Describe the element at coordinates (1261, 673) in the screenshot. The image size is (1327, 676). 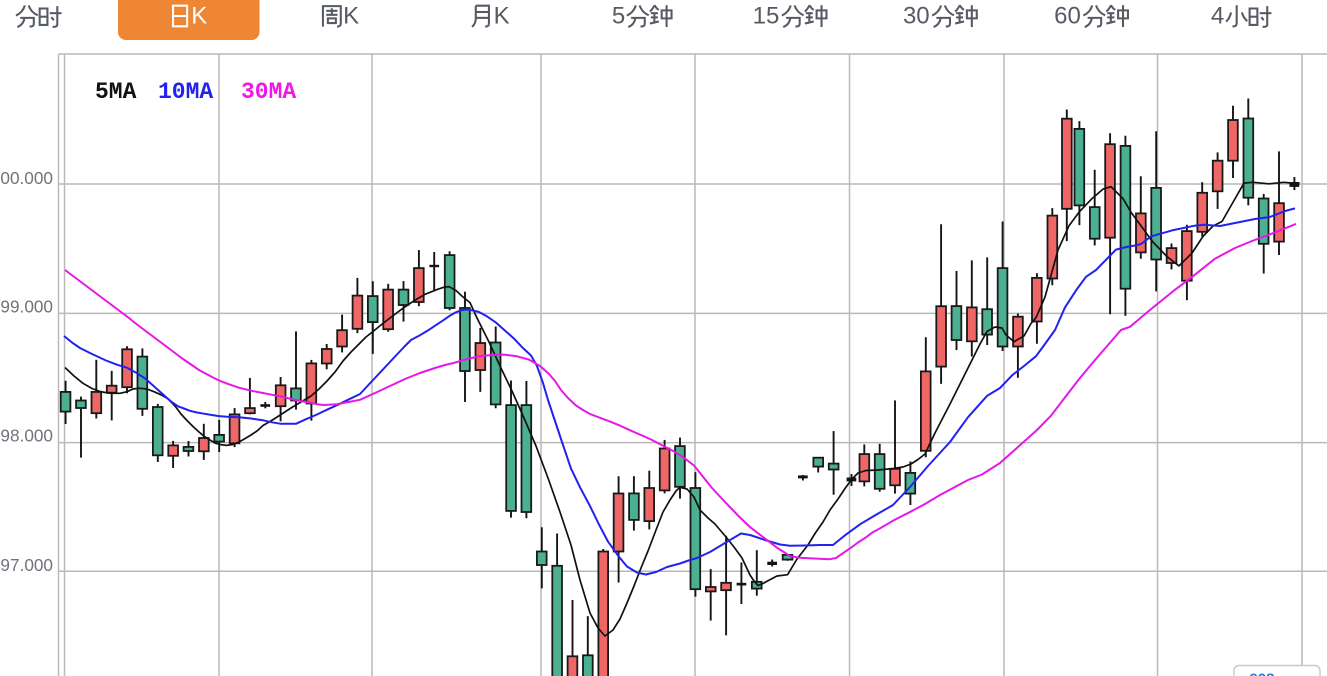
I see `svg-text: 998` at that location.